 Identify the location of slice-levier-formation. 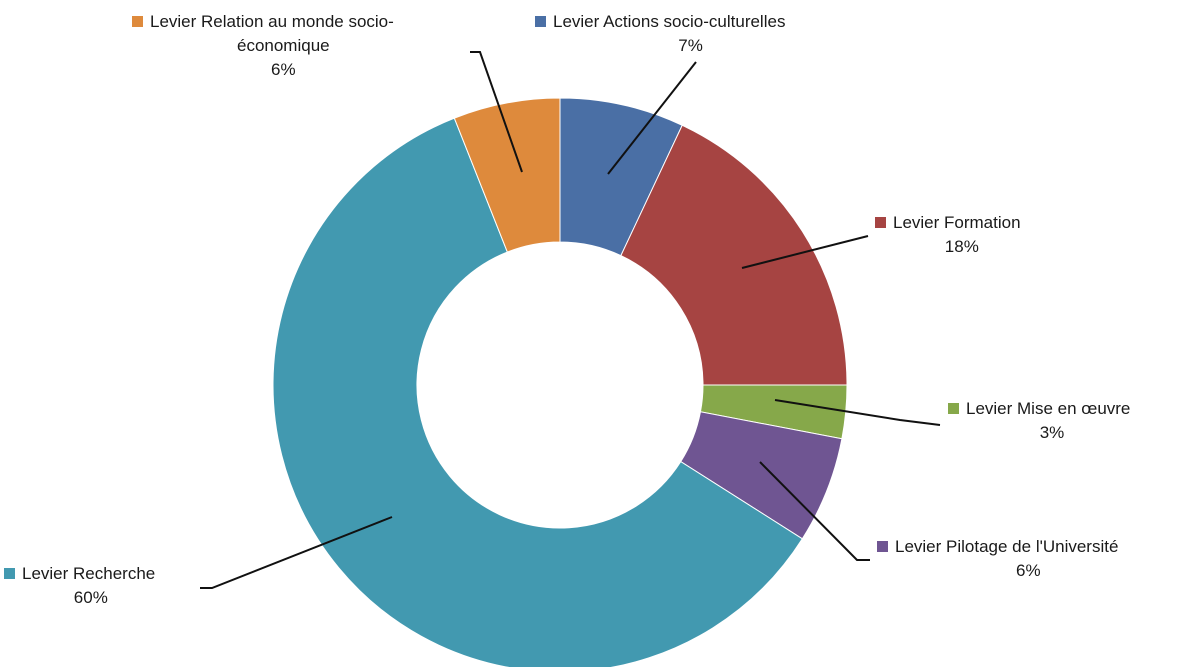
(734, 255).